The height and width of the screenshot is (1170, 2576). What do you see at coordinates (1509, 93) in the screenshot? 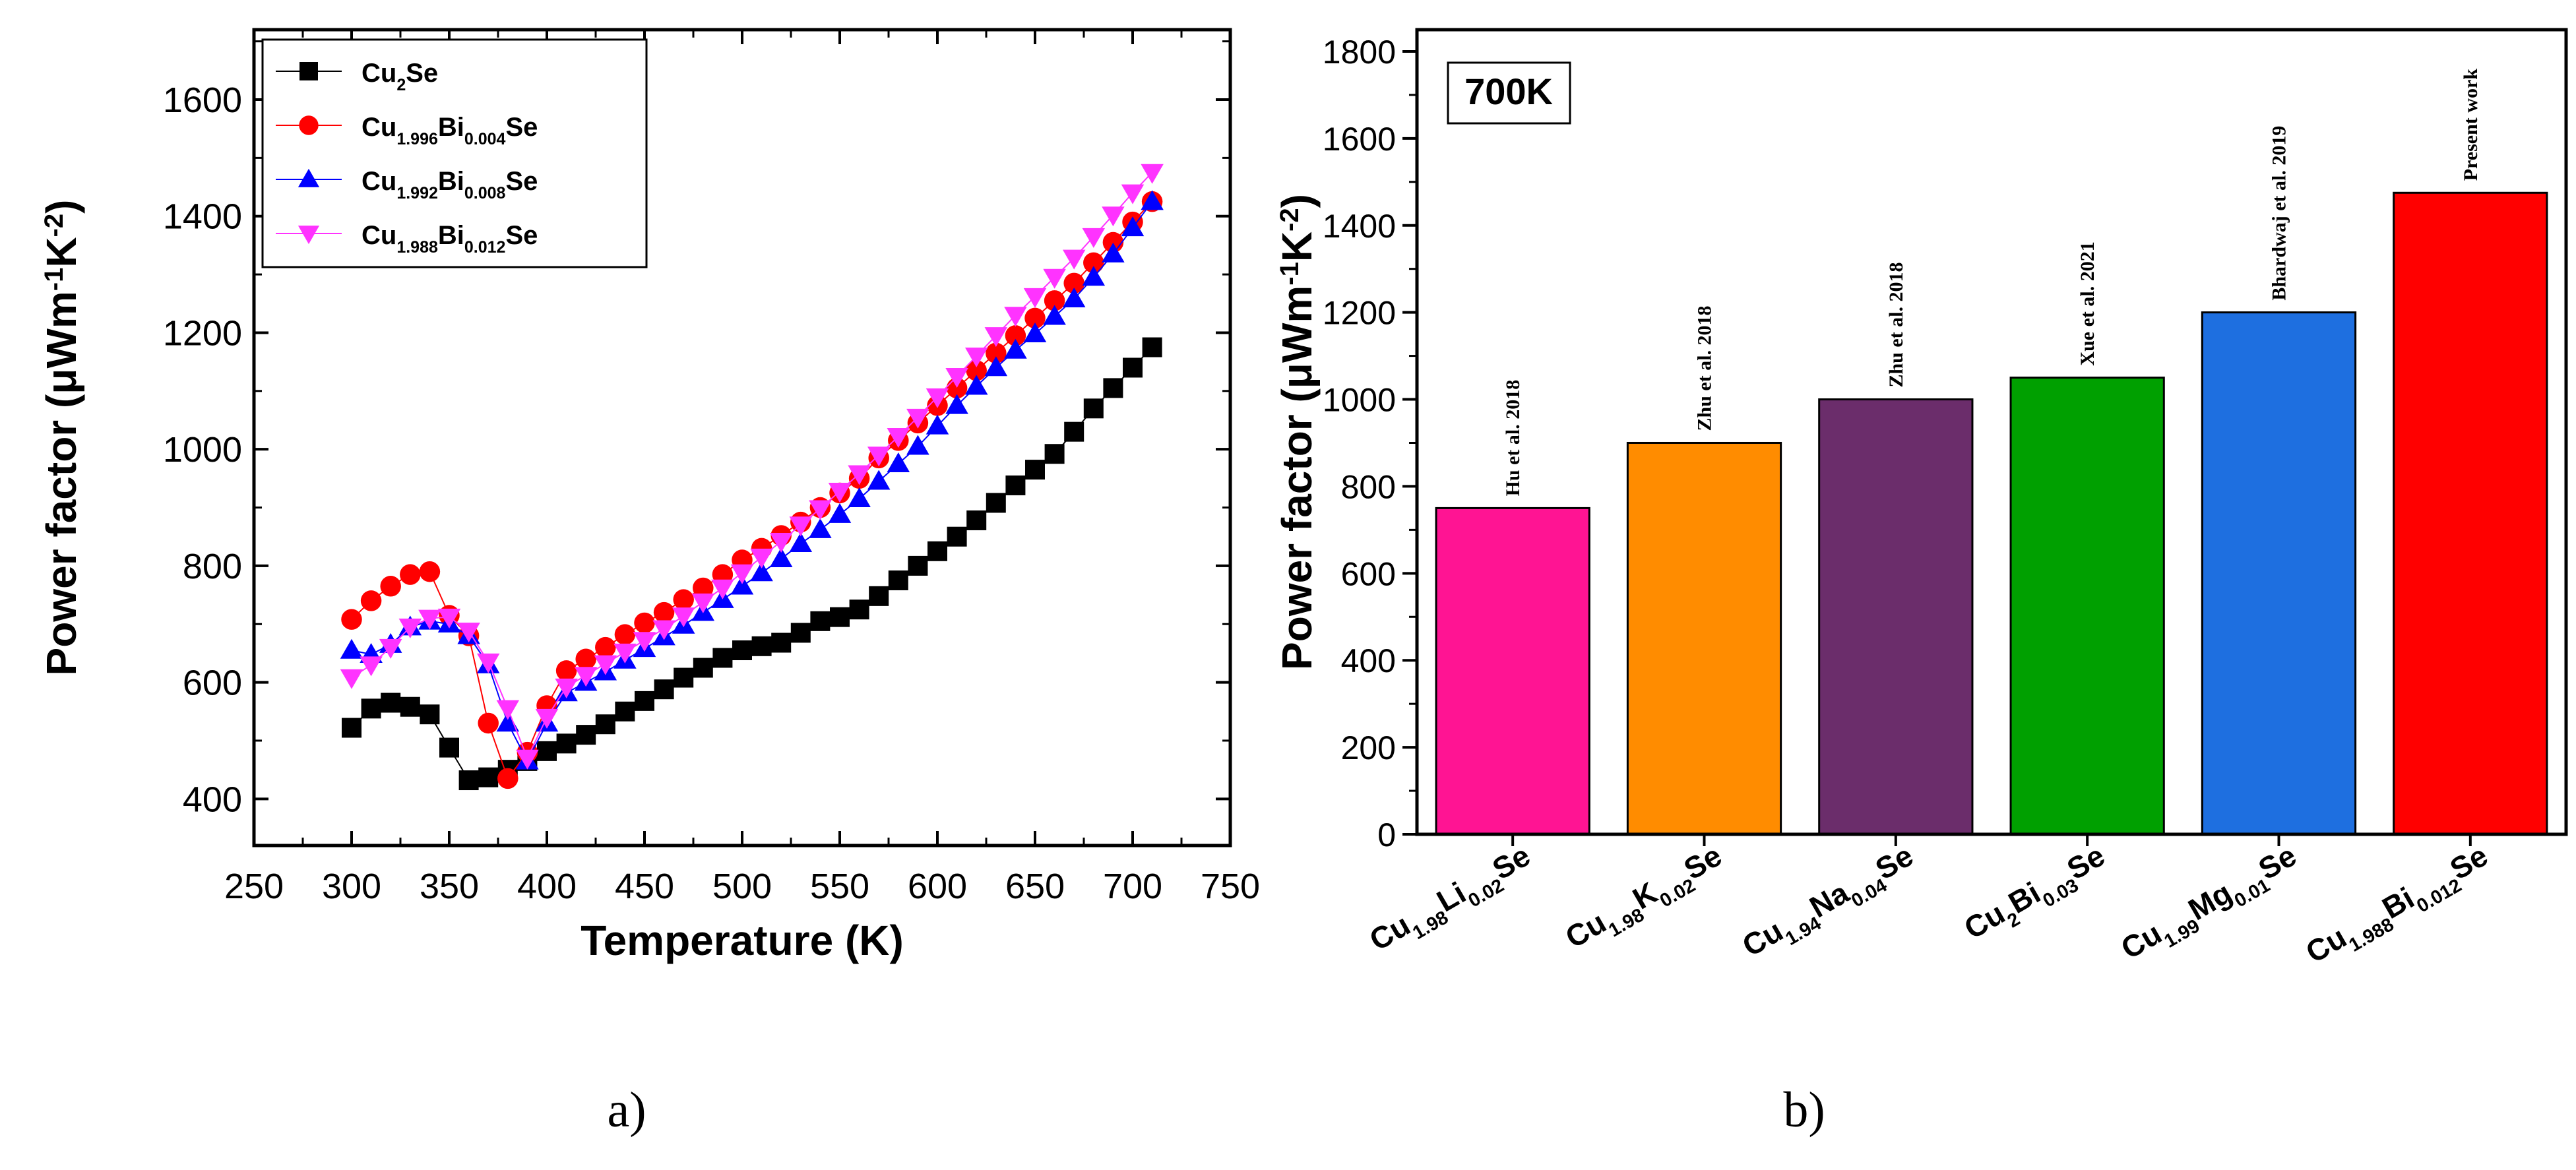
I see `annotation-box` at bounding box center [1509, 93].